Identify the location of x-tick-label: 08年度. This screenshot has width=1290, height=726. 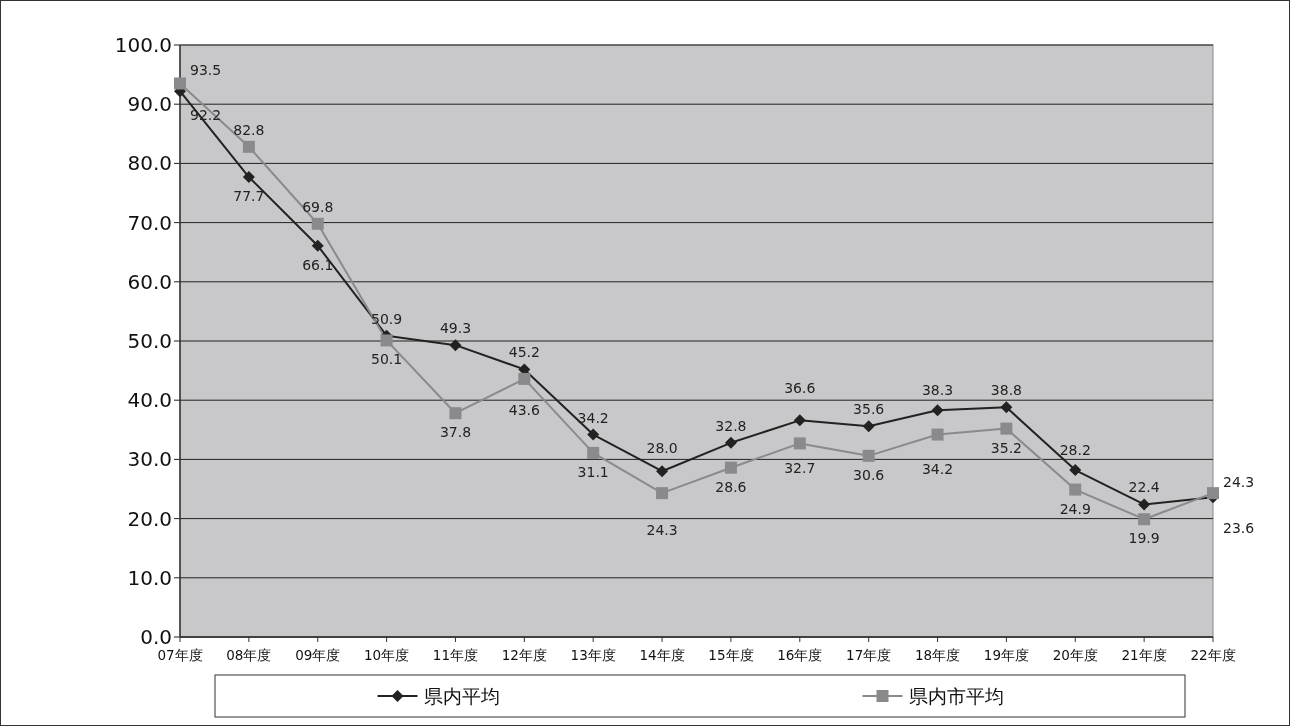
(249, 655).